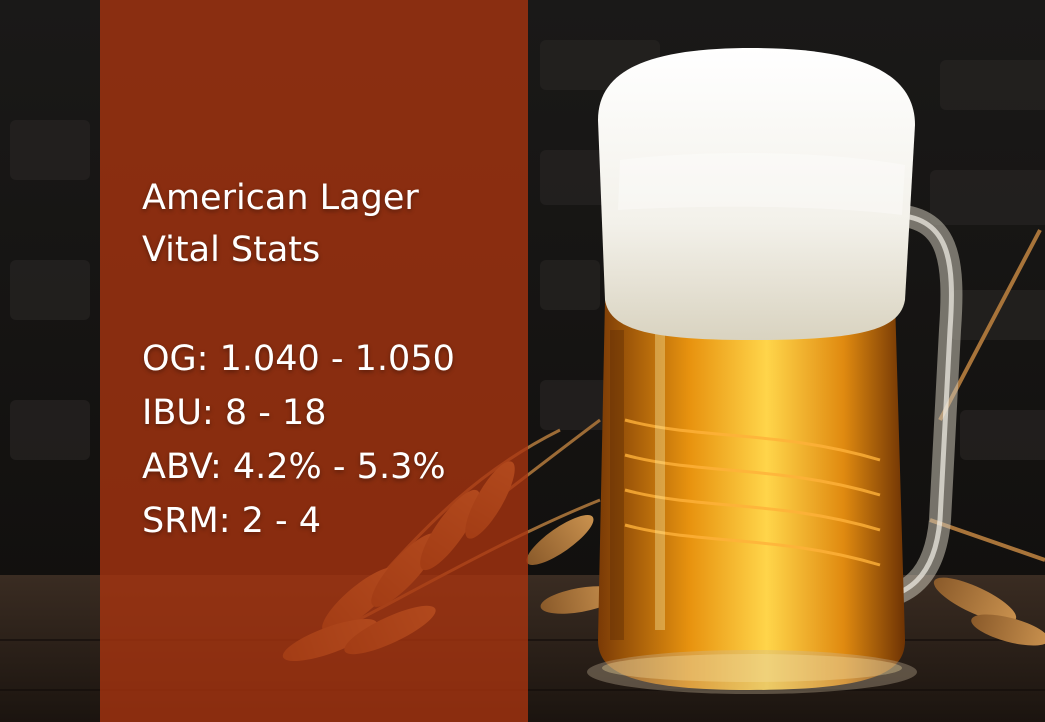 The width and height of the screenshot is (1045, 722). I want to click on stat-srm: SRM: 2 - 4, so click(232, 521).